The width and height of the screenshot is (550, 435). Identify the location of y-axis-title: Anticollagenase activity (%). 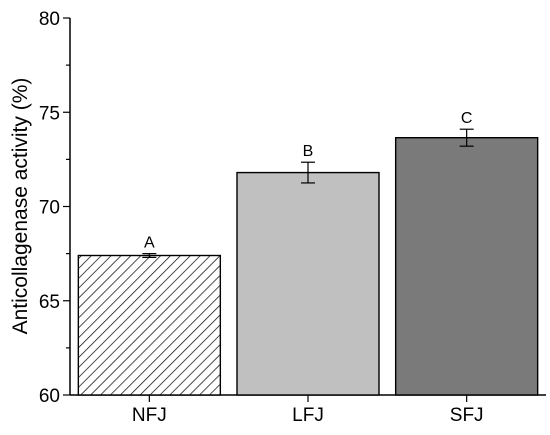
(20, 206).